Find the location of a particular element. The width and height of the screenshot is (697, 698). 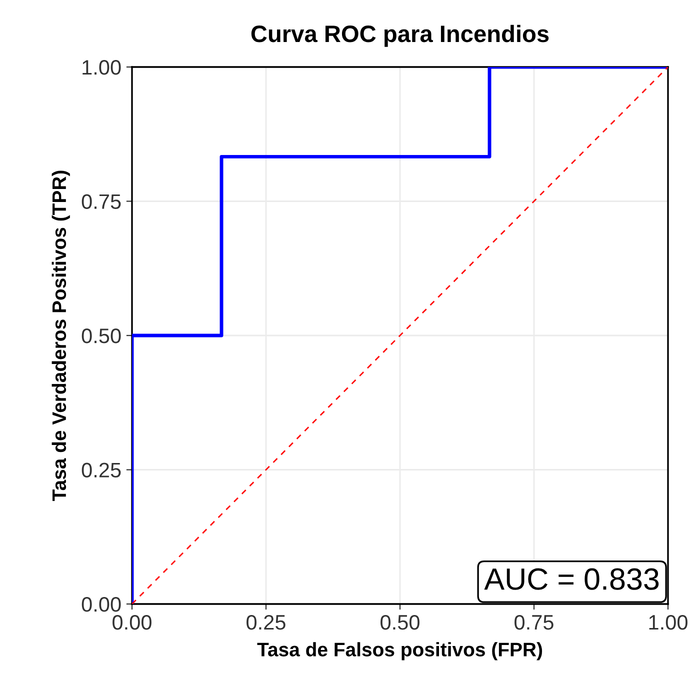

x-axis-title: Tasa de Falsos positivos (FPR) is located at coordinates (399, 651).